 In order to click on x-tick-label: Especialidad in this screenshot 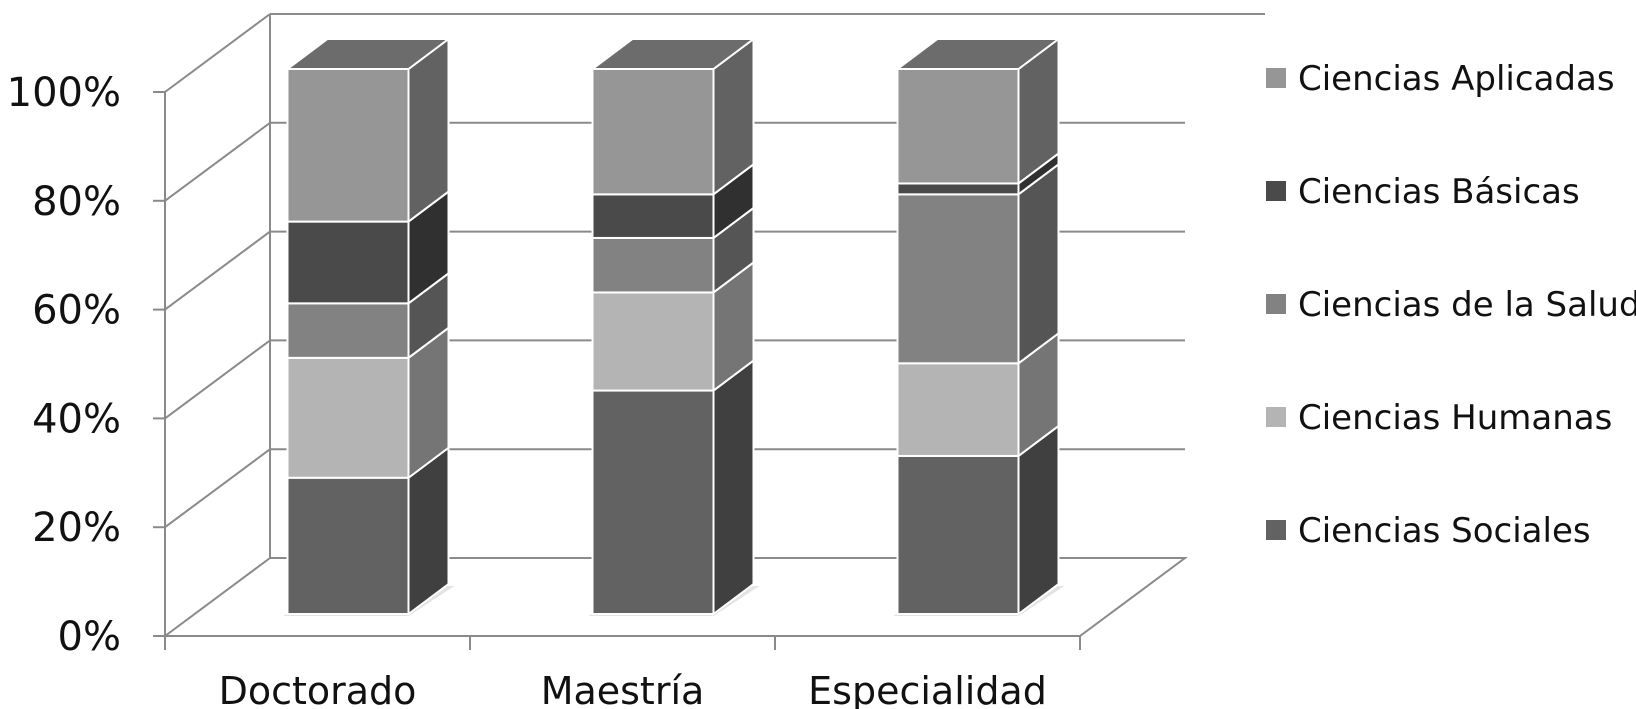, I will do `click(927, 689)`.